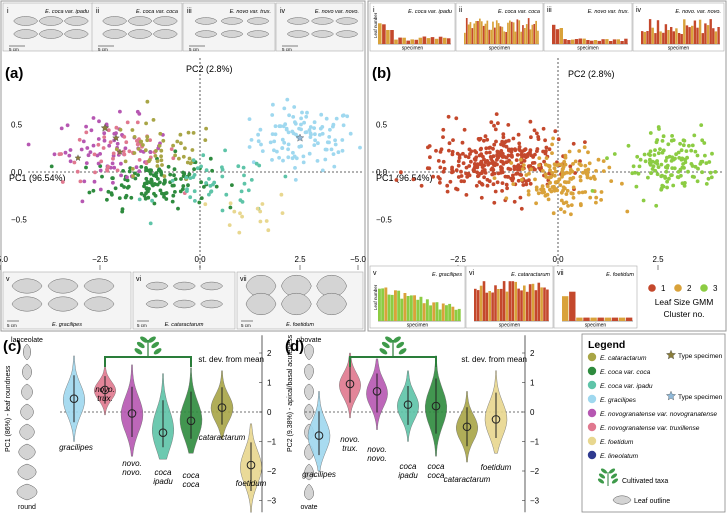 This screenshot has width=727, height=513. What do you see at coordinates (384, 220) in the screenshot?
I see `y-tick-label: −0.5` at bounding box center [384, 220].